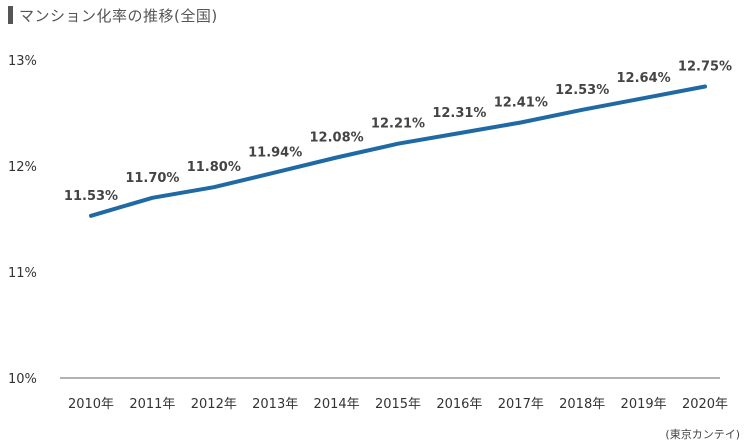 The width and height of the screenshot is (750, 445). I want to click on data-label: 12.21%, so click(398, 124).